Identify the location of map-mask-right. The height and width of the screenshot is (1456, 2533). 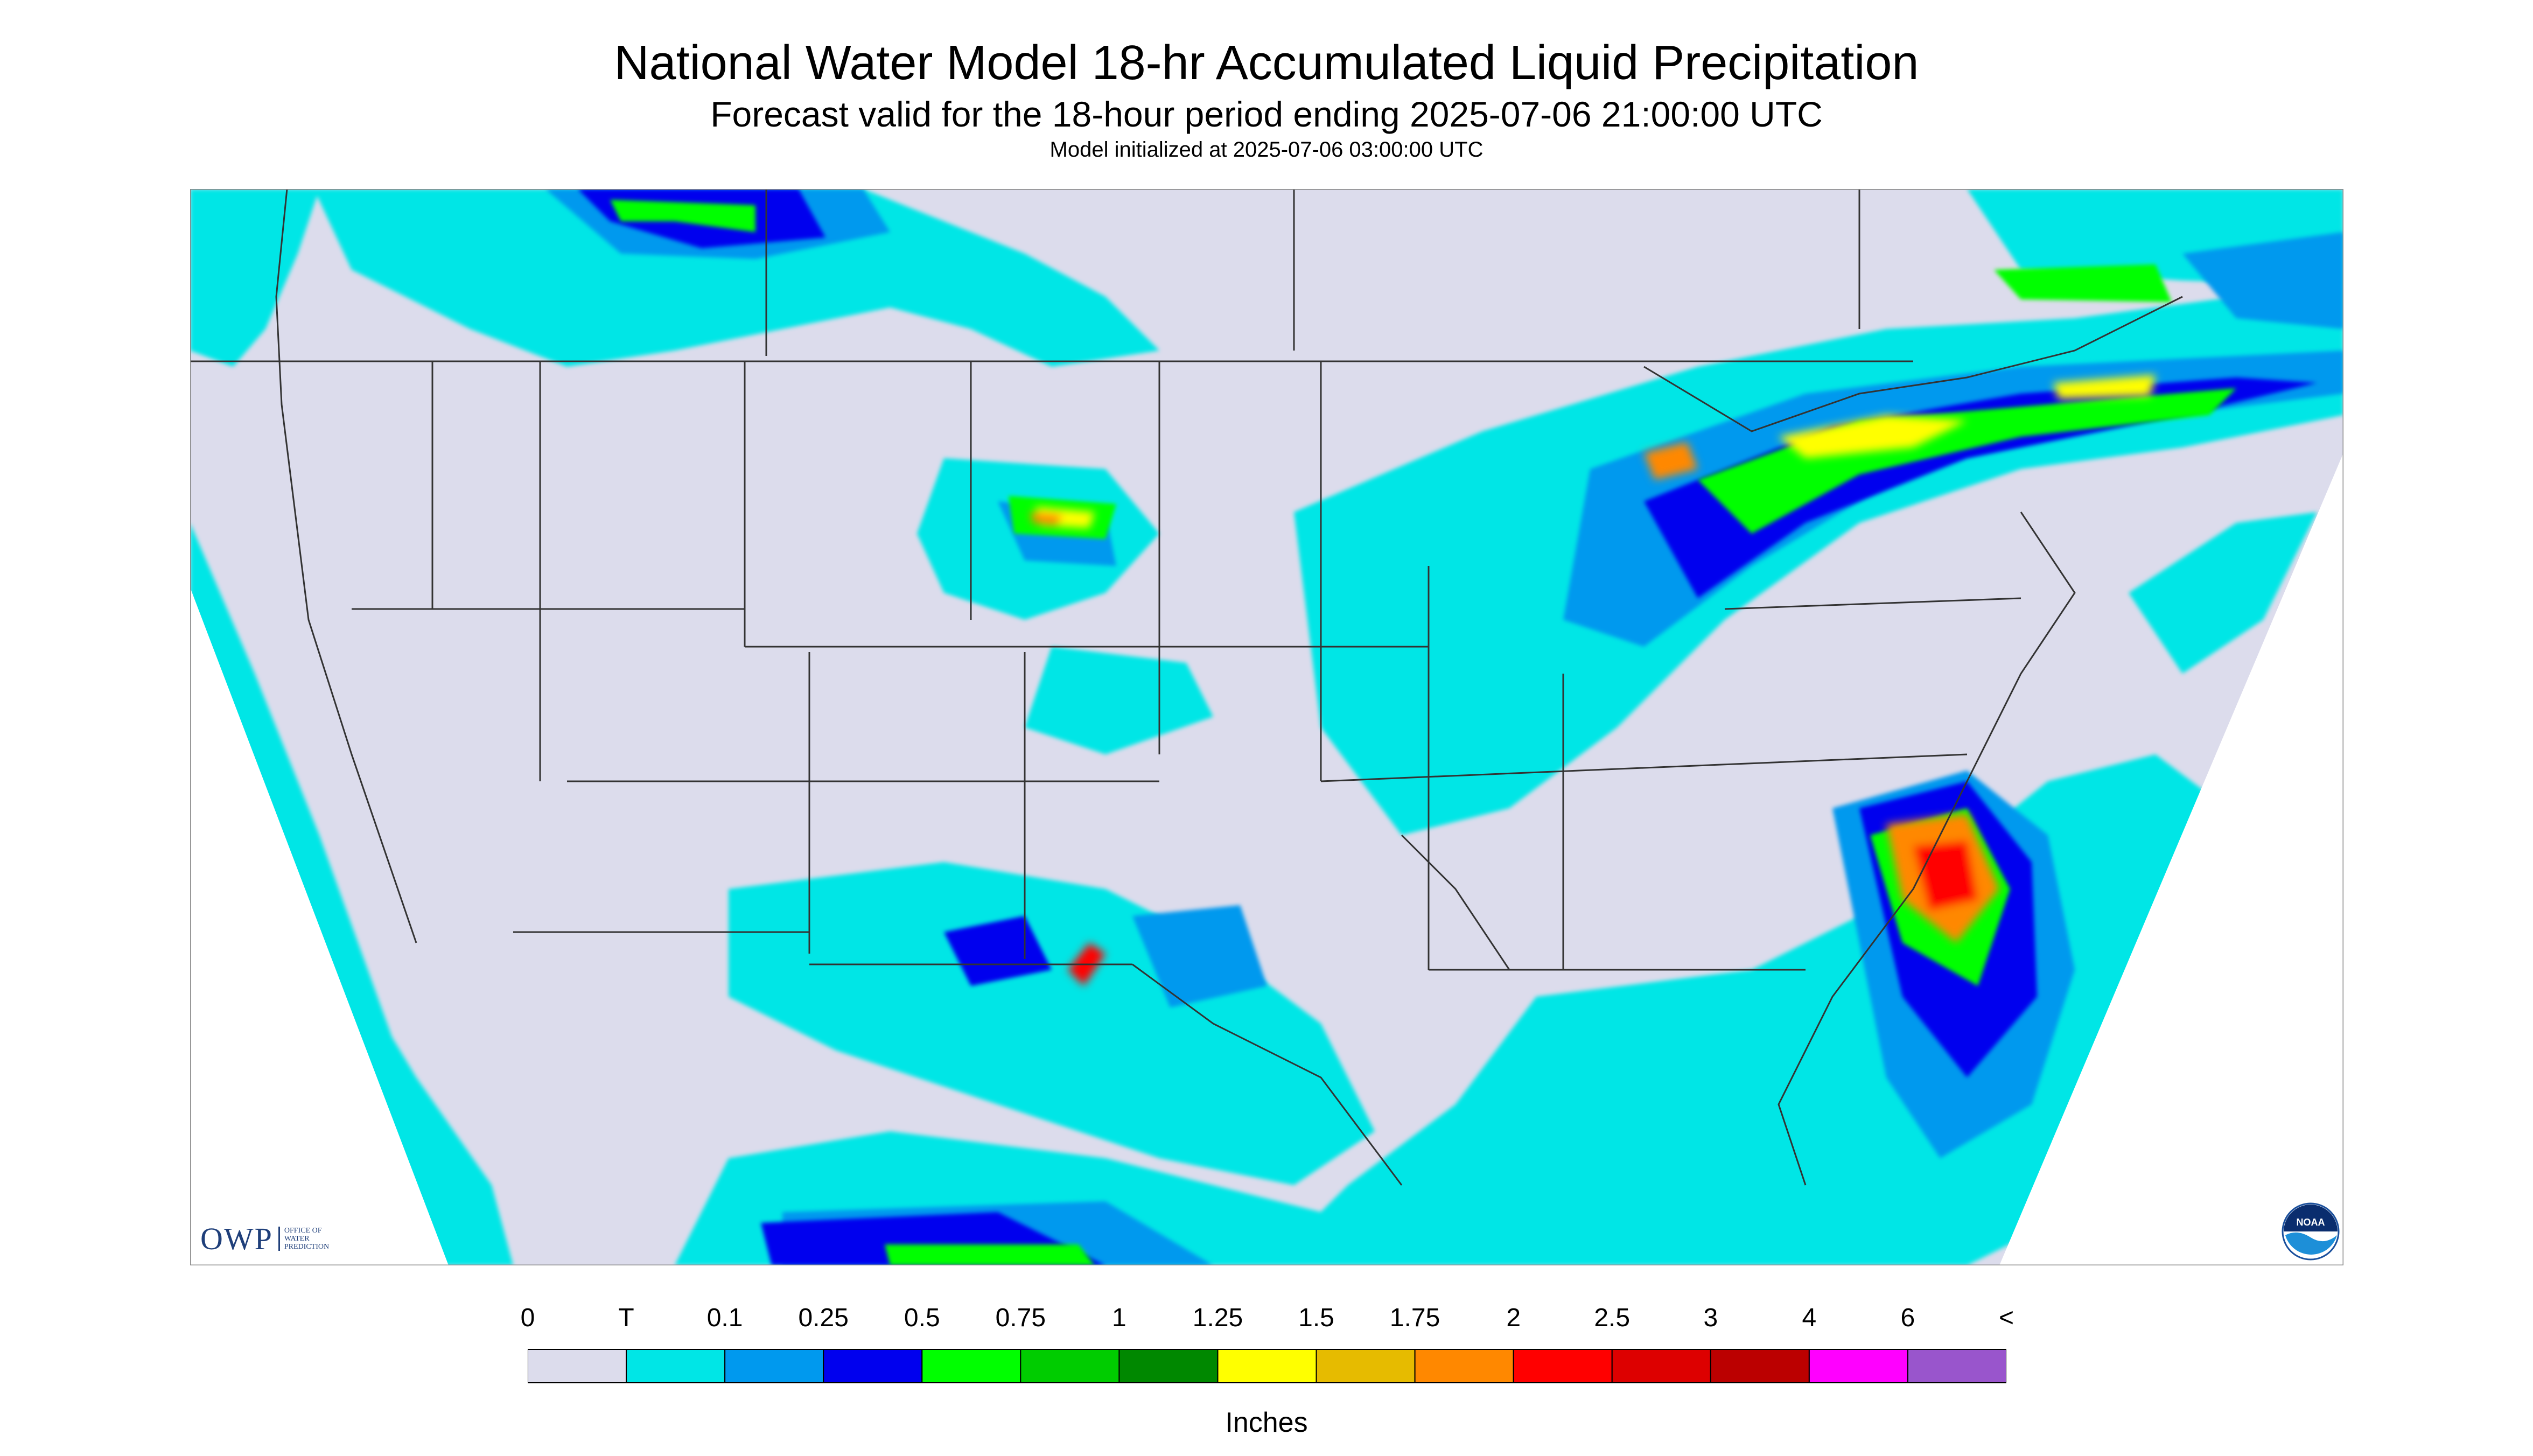
(2171, 859).